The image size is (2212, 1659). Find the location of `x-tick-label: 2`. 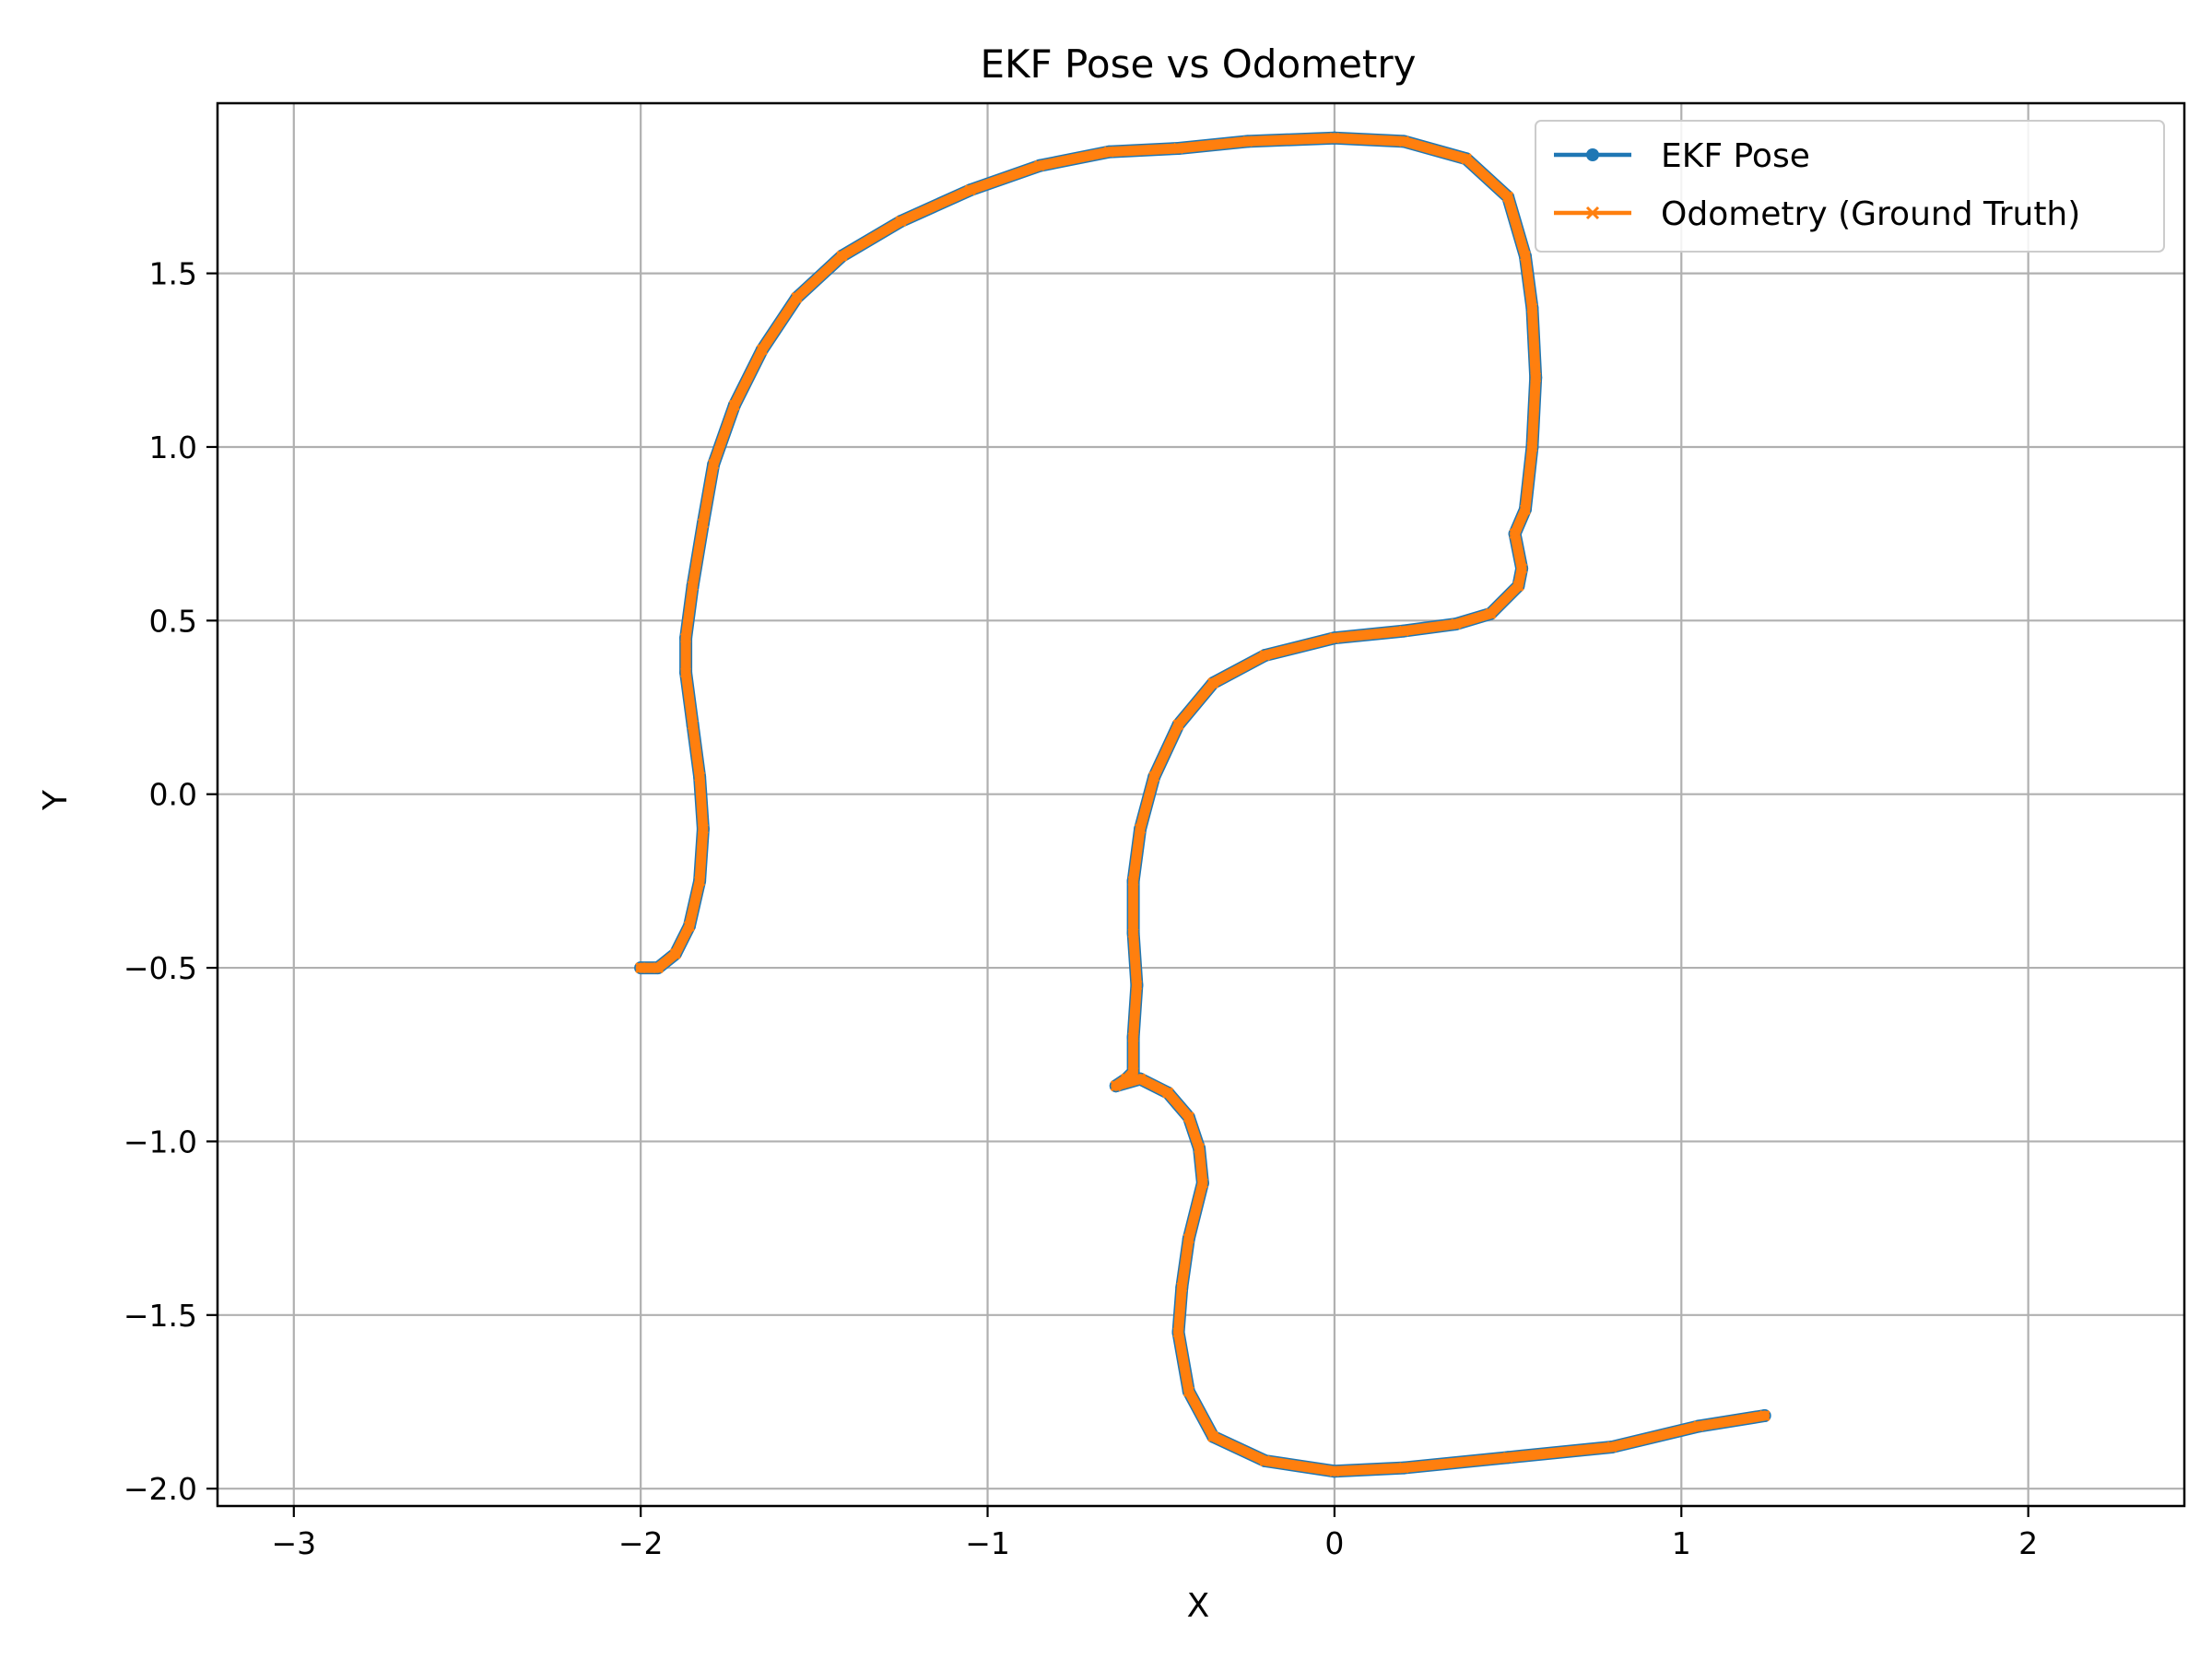

x-tick-label: 2 is located at coordinates (2028, 1543).